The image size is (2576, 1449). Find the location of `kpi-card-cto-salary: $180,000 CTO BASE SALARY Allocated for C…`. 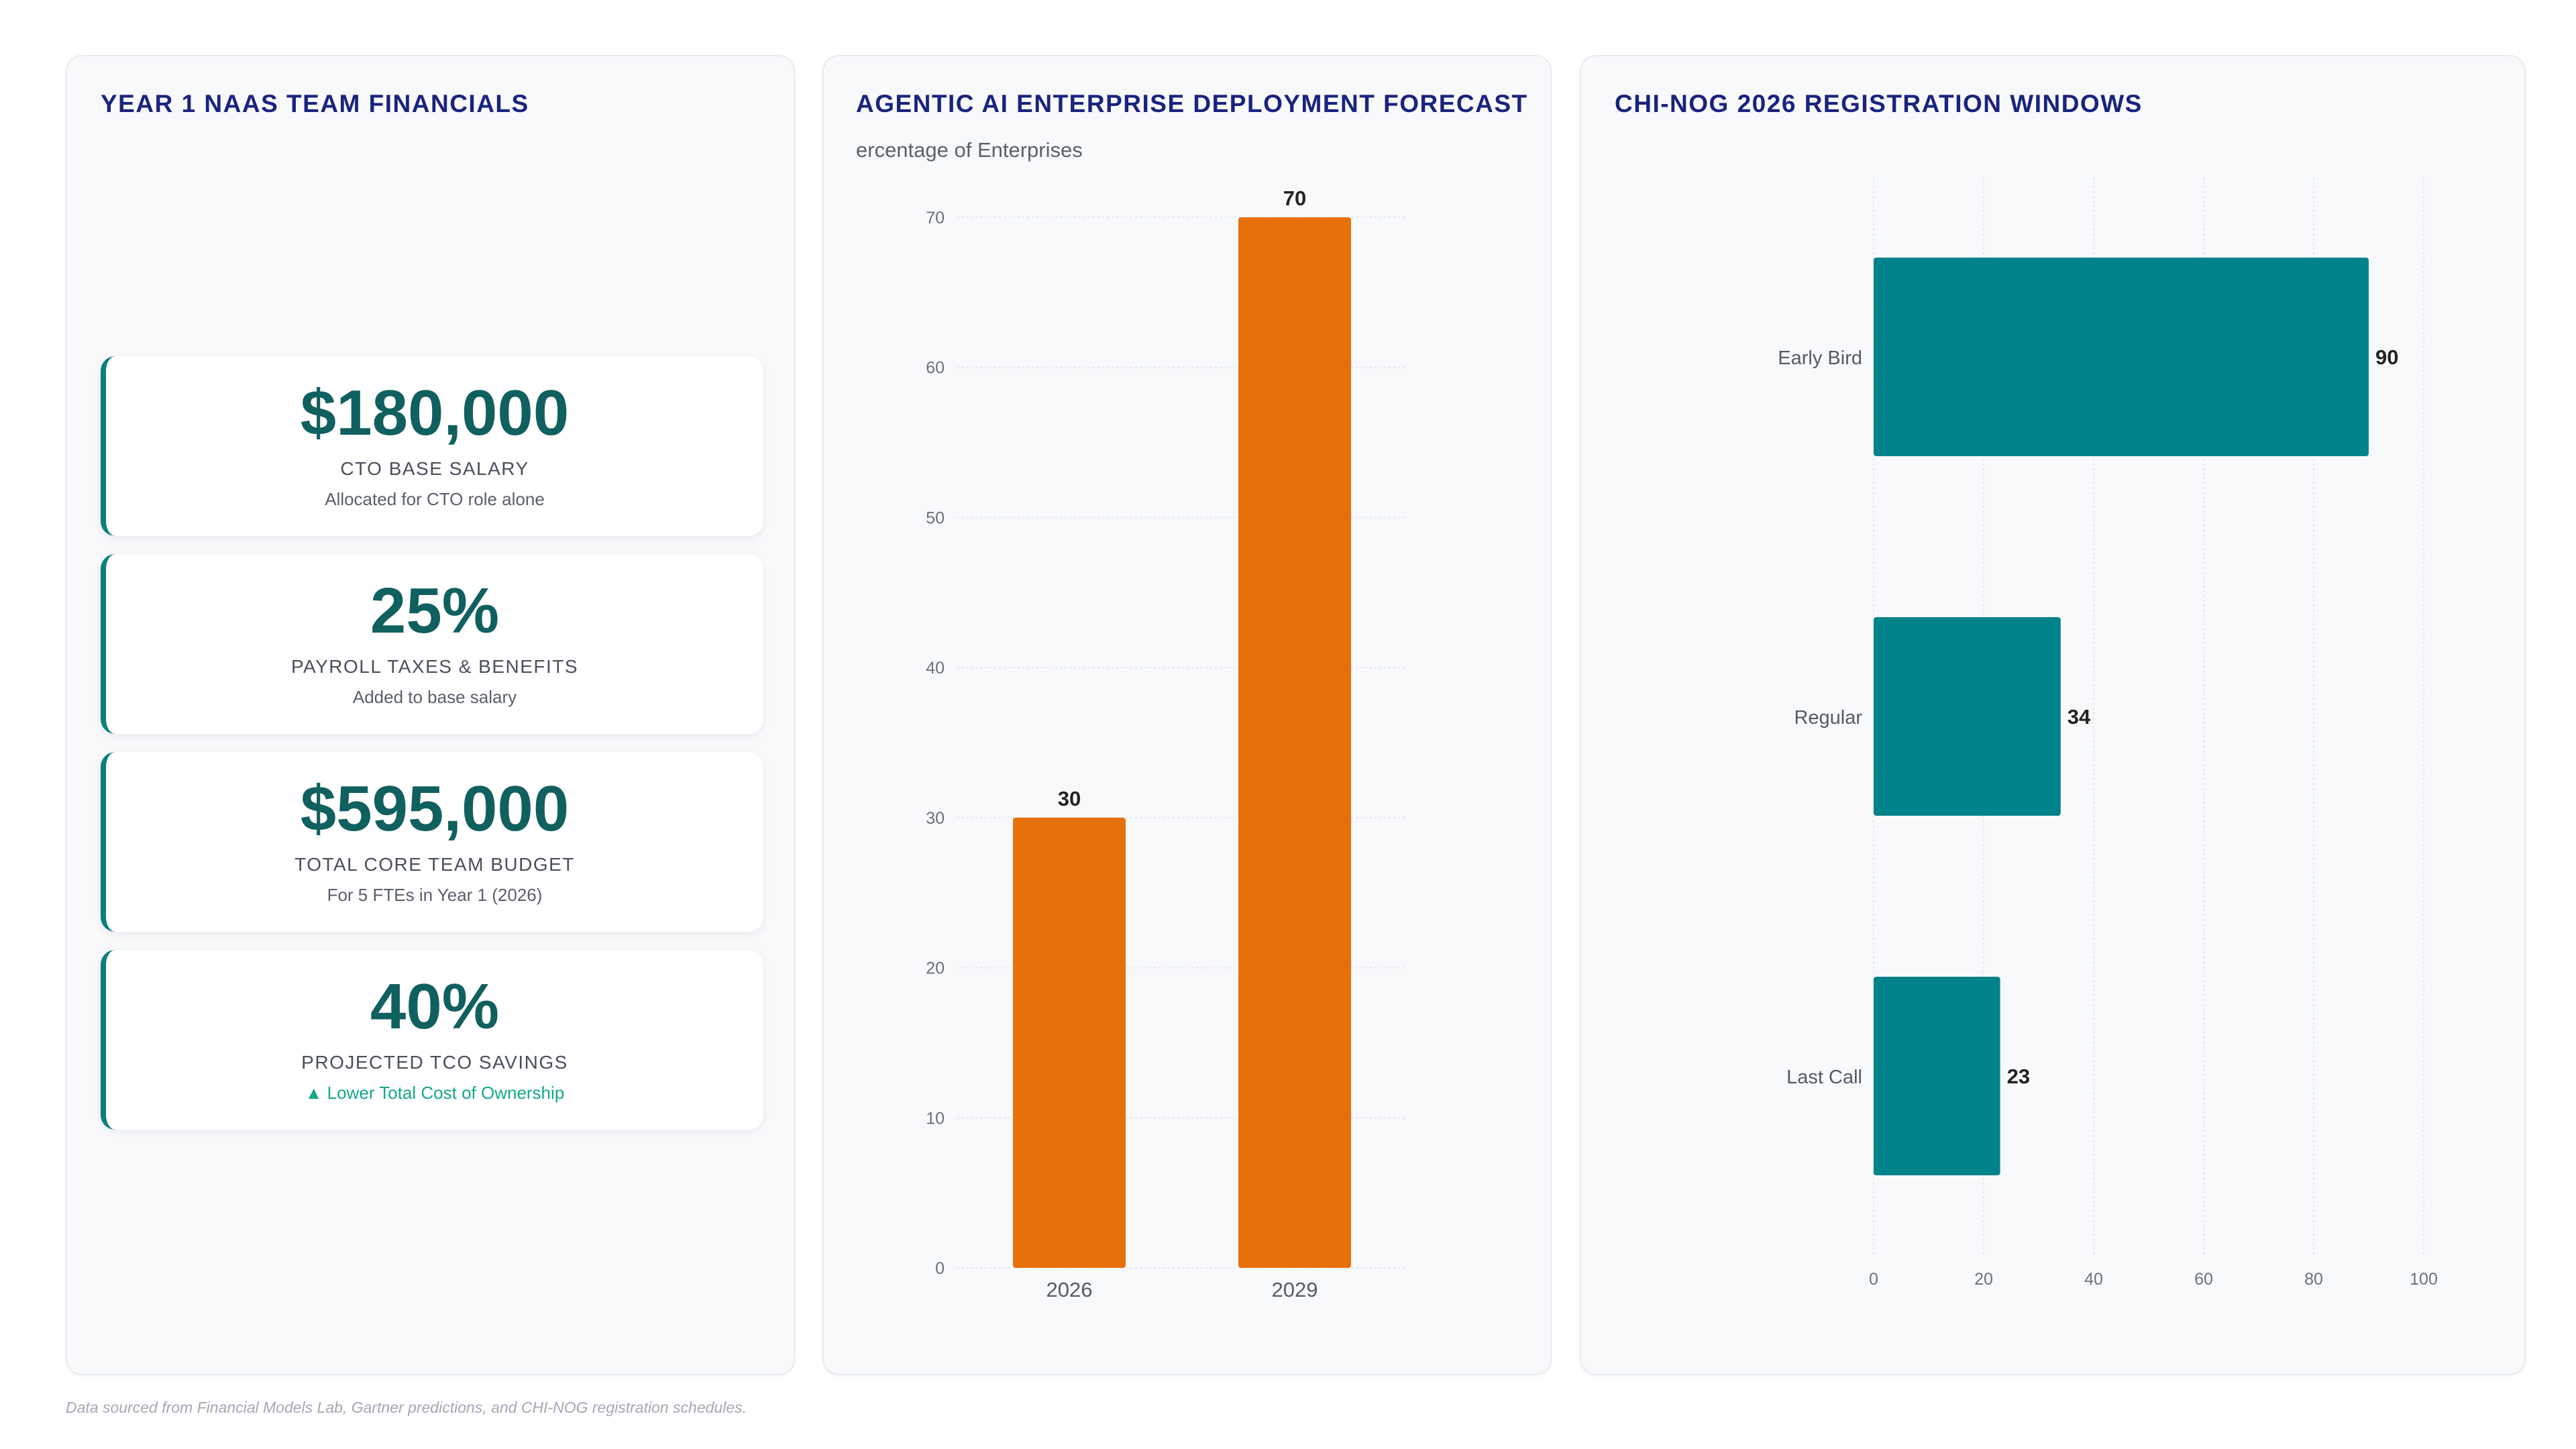

kpi-card-cto-salary: $180,000 CTO BASE SALARY Allocated for C… is located at coordinates (432, 446).